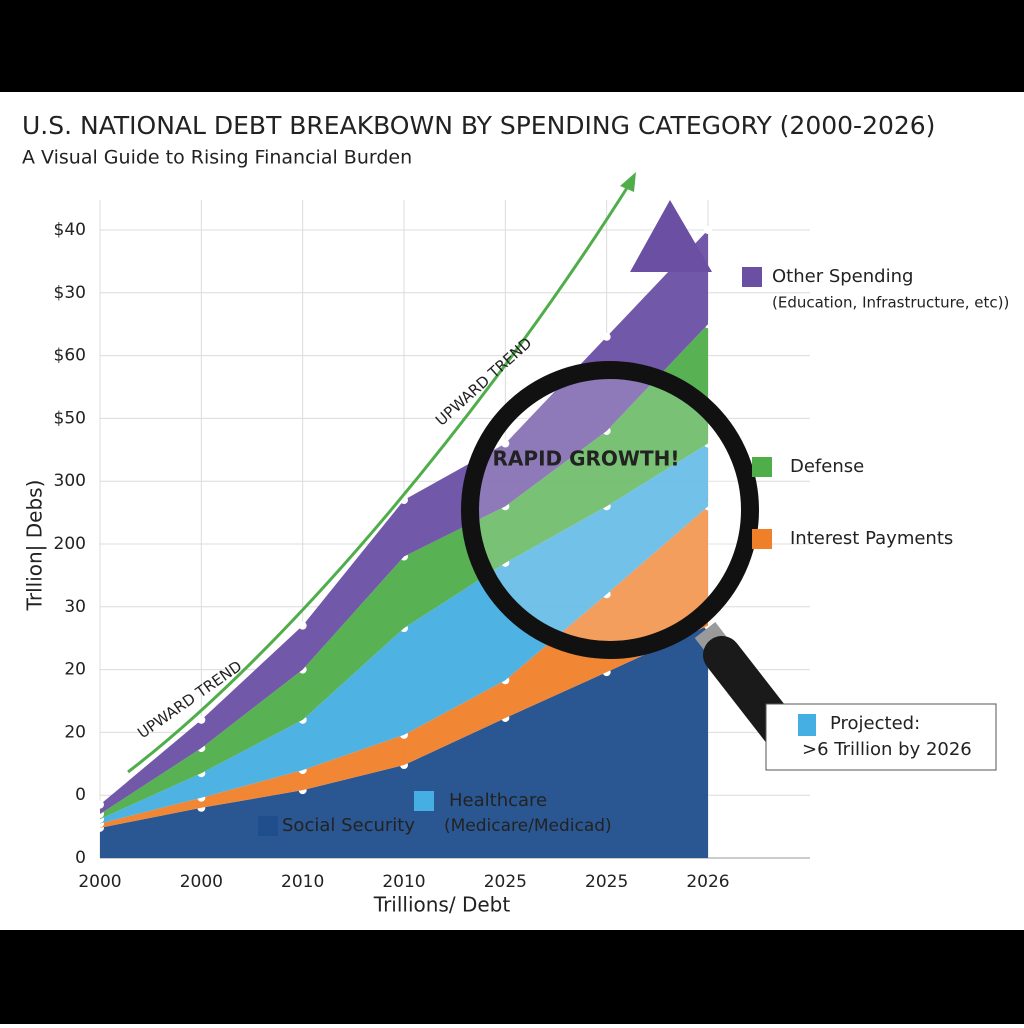 Image resolution: width=1024 pixels, height=1028 pixels. Describe the element at coordinates (512, 46) in the screenshot. I see `top-band` at that location.